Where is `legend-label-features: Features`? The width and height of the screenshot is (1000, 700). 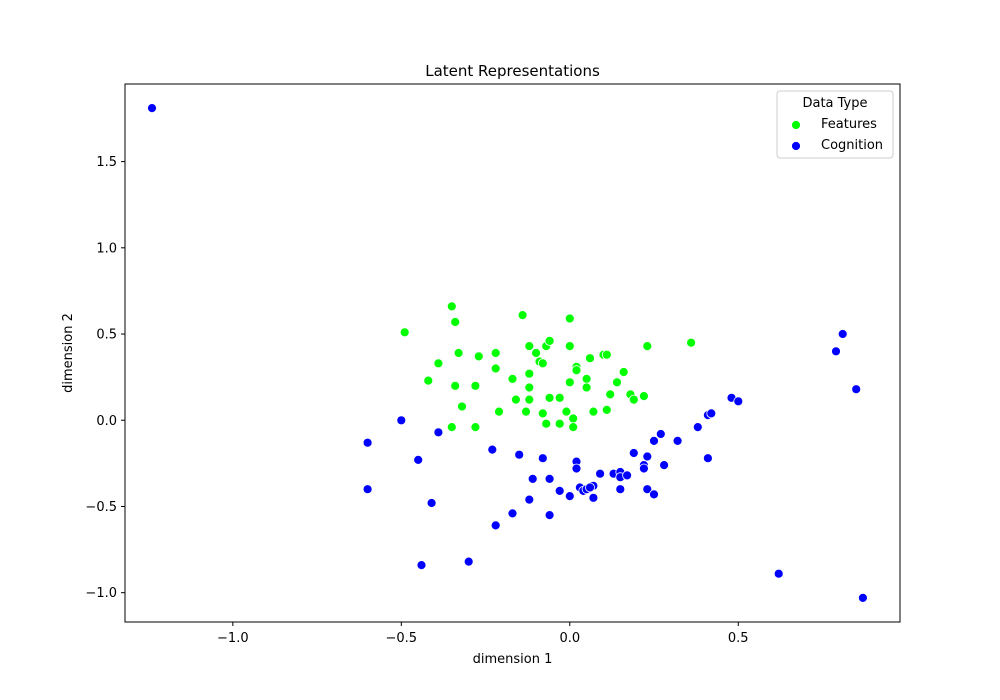
legend-label-features: Features is located at coordinates (849, 124).